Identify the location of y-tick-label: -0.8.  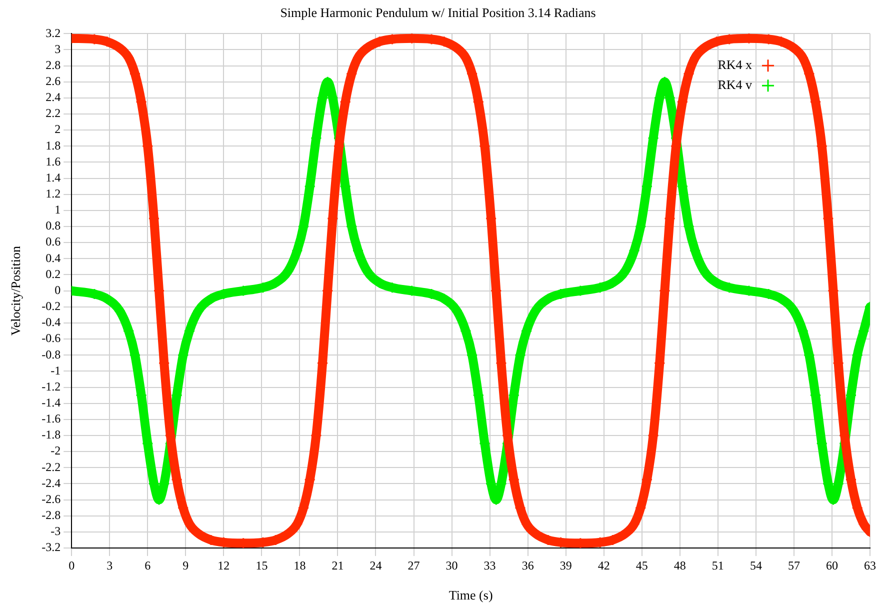
(51, 354).